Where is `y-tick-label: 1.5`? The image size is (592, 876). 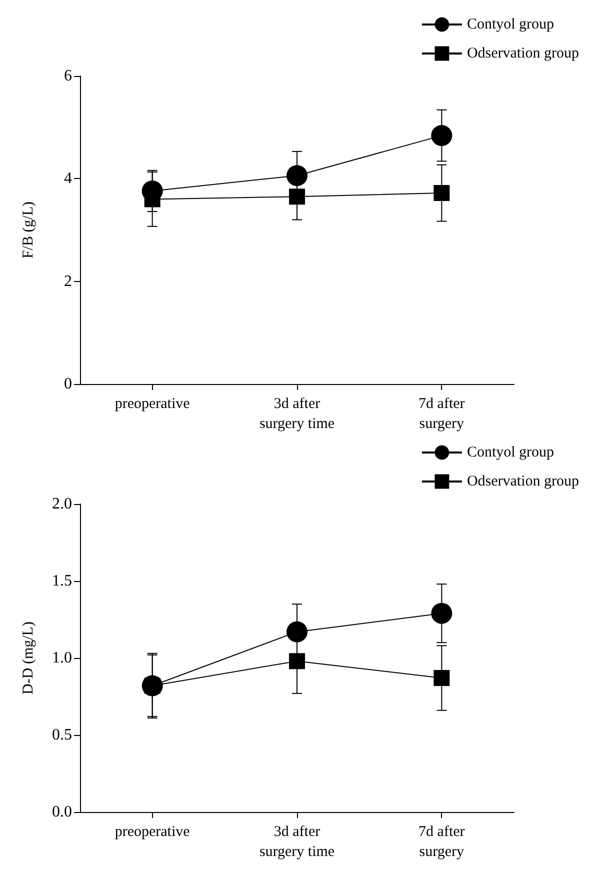 y-tick-label: 1.5 is located at coordinates (62, 581).